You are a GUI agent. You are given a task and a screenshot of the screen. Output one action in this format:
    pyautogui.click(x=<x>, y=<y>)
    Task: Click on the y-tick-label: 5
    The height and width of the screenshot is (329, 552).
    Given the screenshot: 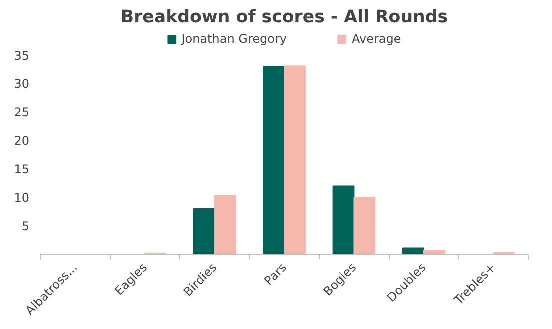 What is the action you would take?
    pyautogui.click(x=26, y=227)
    